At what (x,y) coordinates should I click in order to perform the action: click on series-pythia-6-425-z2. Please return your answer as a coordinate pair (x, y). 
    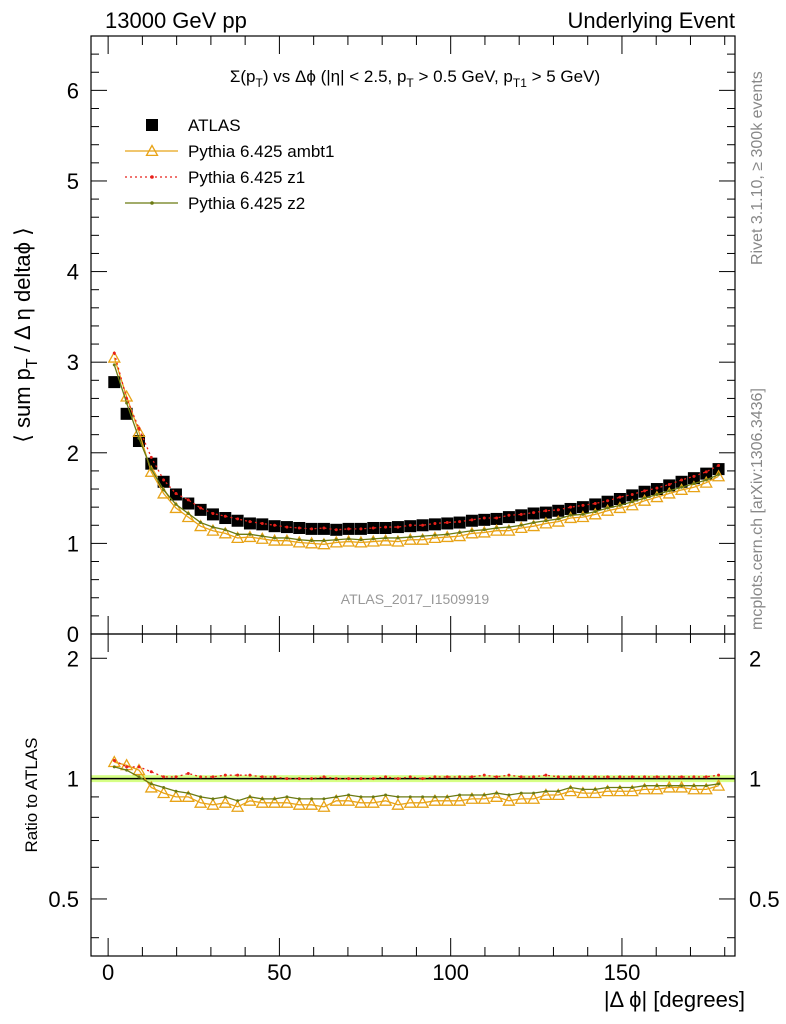
    Looking at the image, I should click on (416, 453).